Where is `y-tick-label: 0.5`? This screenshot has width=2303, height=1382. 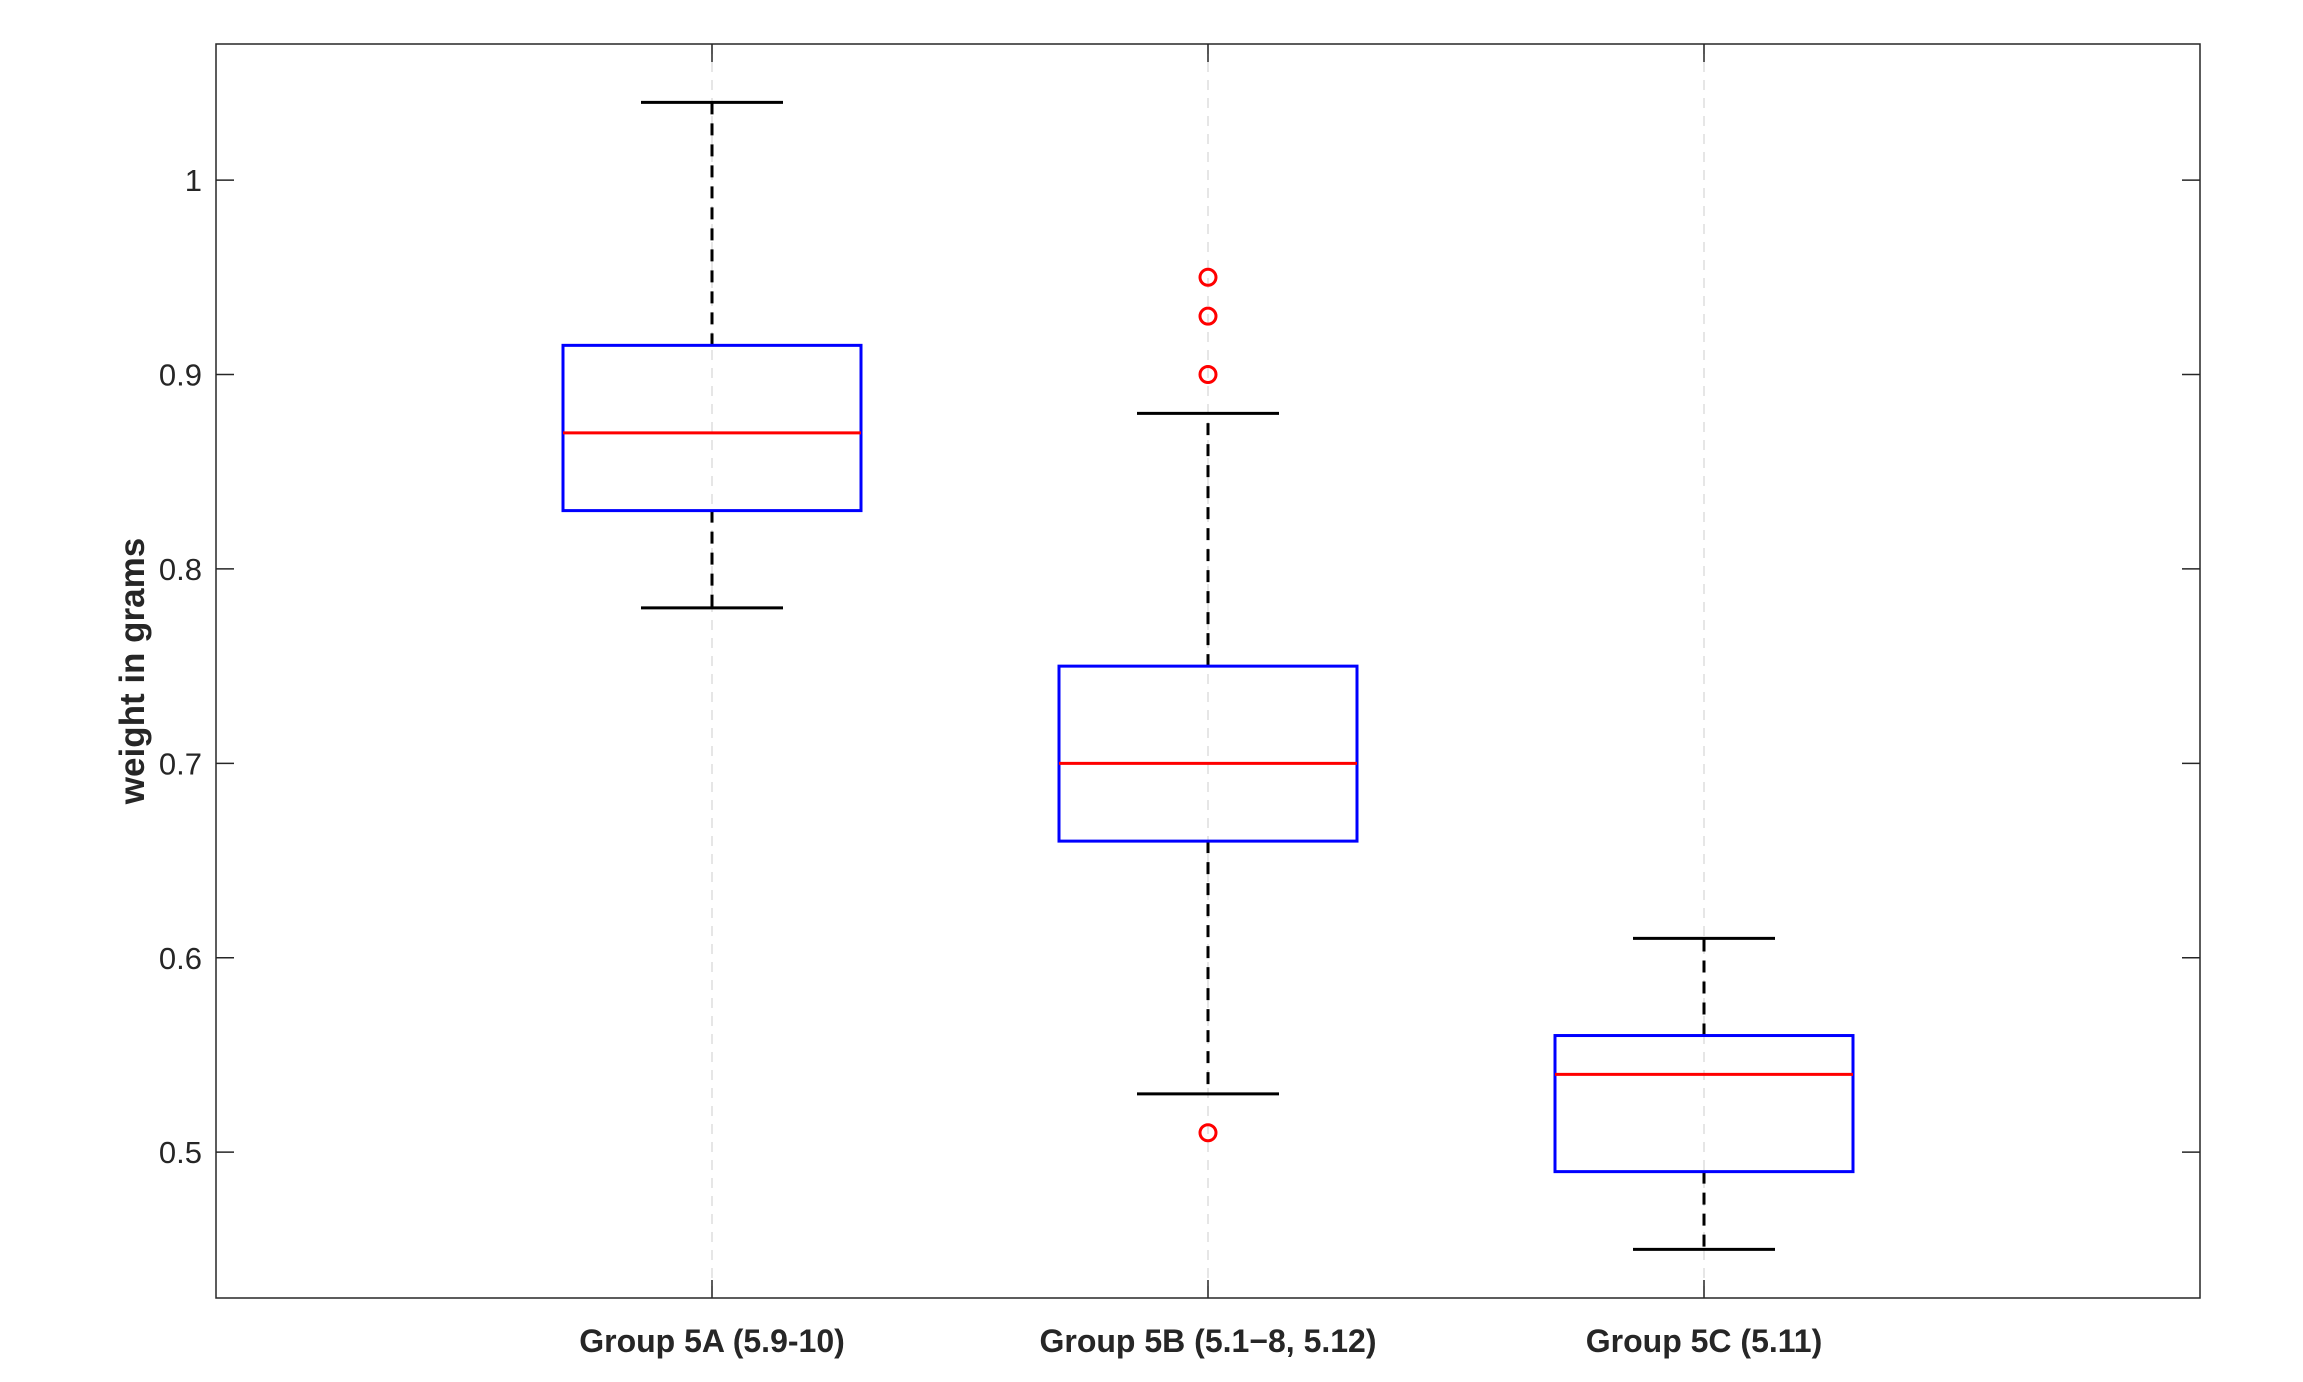 y-tick-label: 0.5 is located at coordinates (180, 1152).